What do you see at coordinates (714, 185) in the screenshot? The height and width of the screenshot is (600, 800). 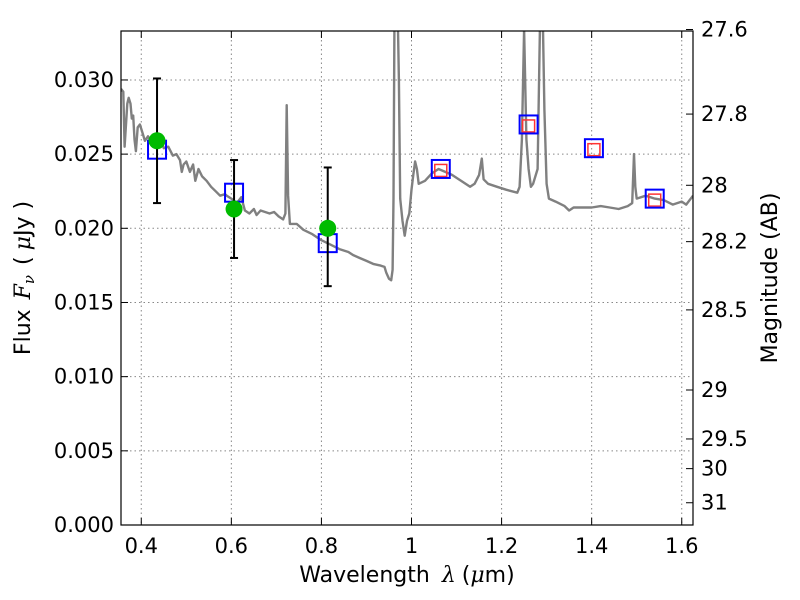 I see `y2-tick-label: 28` at bounding box center [714, 185].